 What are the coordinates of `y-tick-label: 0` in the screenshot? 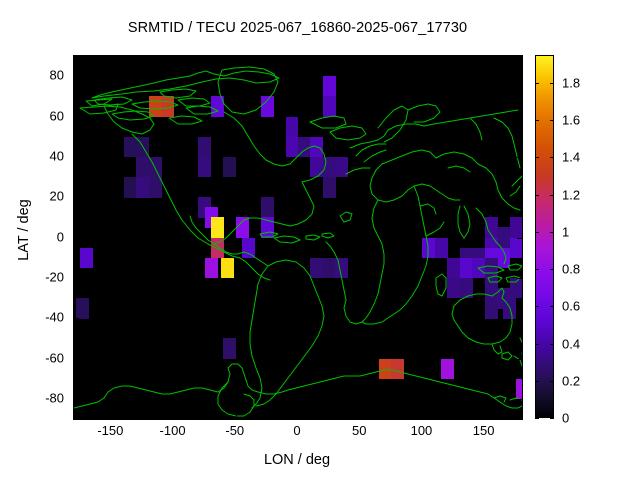 It's located at (60, 236).